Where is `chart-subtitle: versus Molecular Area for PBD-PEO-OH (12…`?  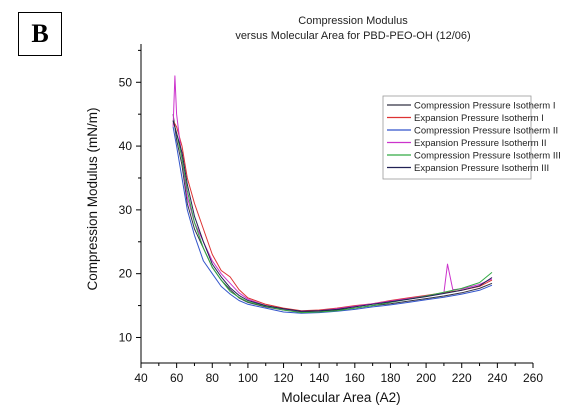
chart-subtitle: versus Molecular Area for PBD-PEO-OH (12… is located at coordinates (352, 36).